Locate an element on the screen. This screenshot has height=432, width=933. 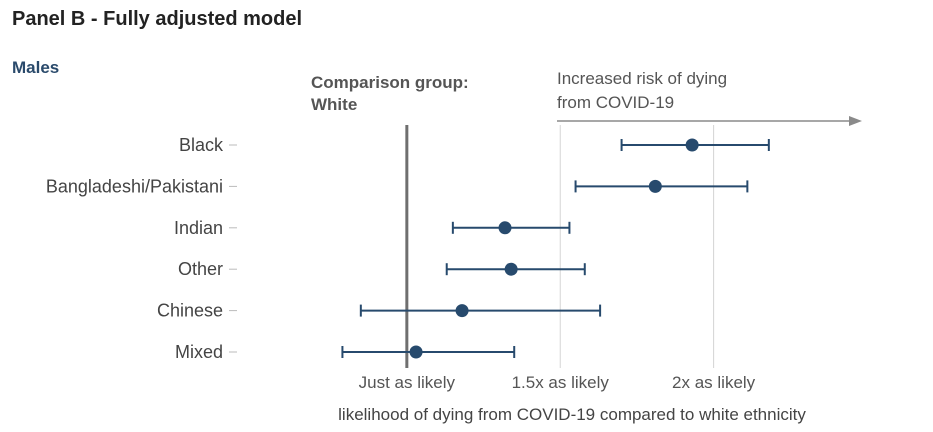
category-label: Mixed is located at coordinates (199, 352).